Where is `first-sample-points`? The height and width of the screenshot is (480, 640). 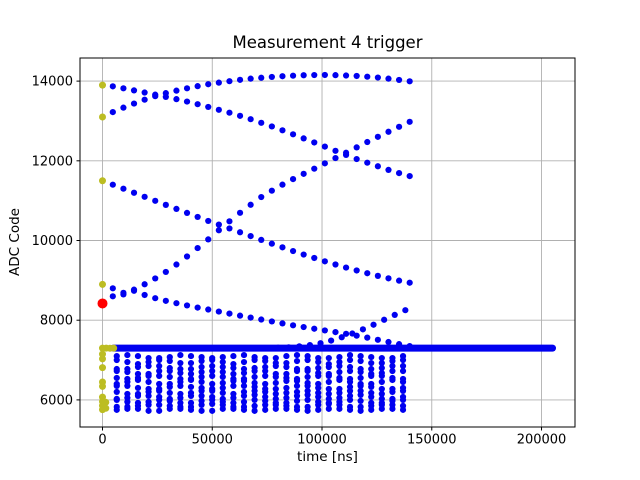 first-sample-points is located at coordinates (108, 247).